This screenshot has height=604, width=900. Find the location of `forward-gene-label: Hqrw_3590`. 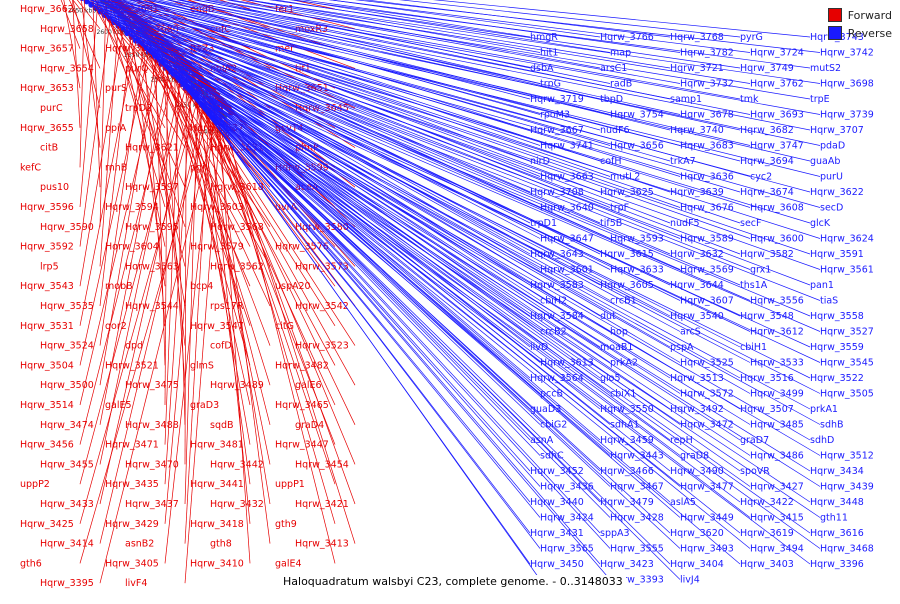

forward-gene-label: Hqrw_3590 is located at coordinates (67, 227).